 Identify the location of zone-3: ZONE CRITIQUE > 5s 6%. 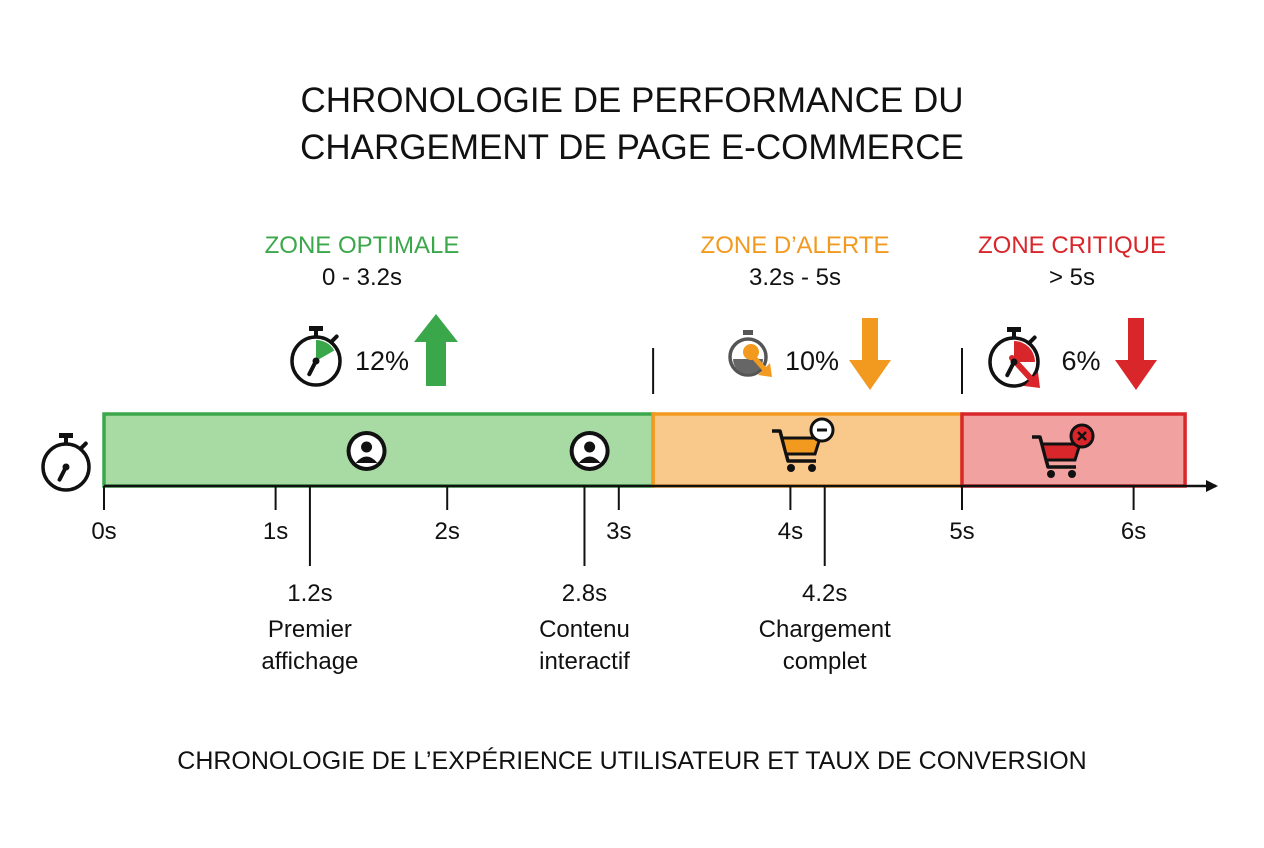
(1073, 360).